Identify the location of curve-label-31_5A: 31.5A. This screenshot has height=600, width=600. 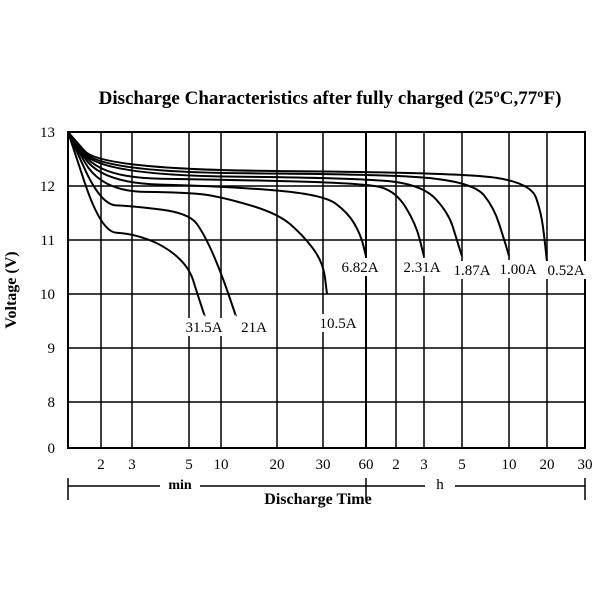
(203, 328).